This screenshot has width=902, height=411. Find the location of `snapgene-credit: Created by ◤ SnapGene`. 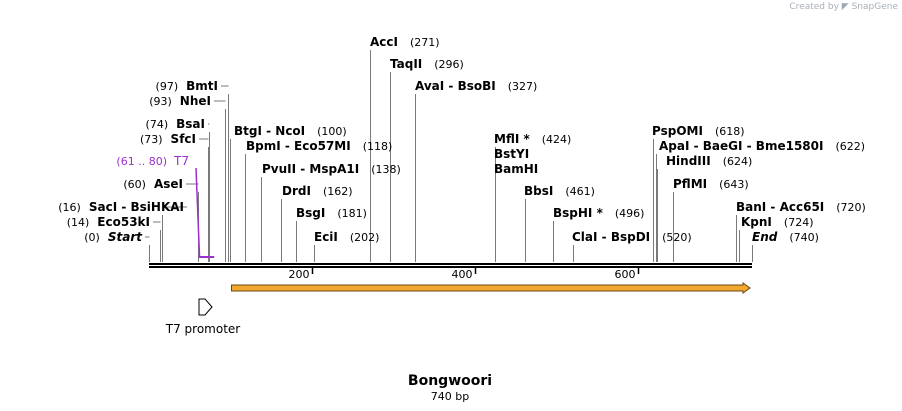

snapgene-credit: Created by ◤ SnapGene is located at coordinates (843, 7).